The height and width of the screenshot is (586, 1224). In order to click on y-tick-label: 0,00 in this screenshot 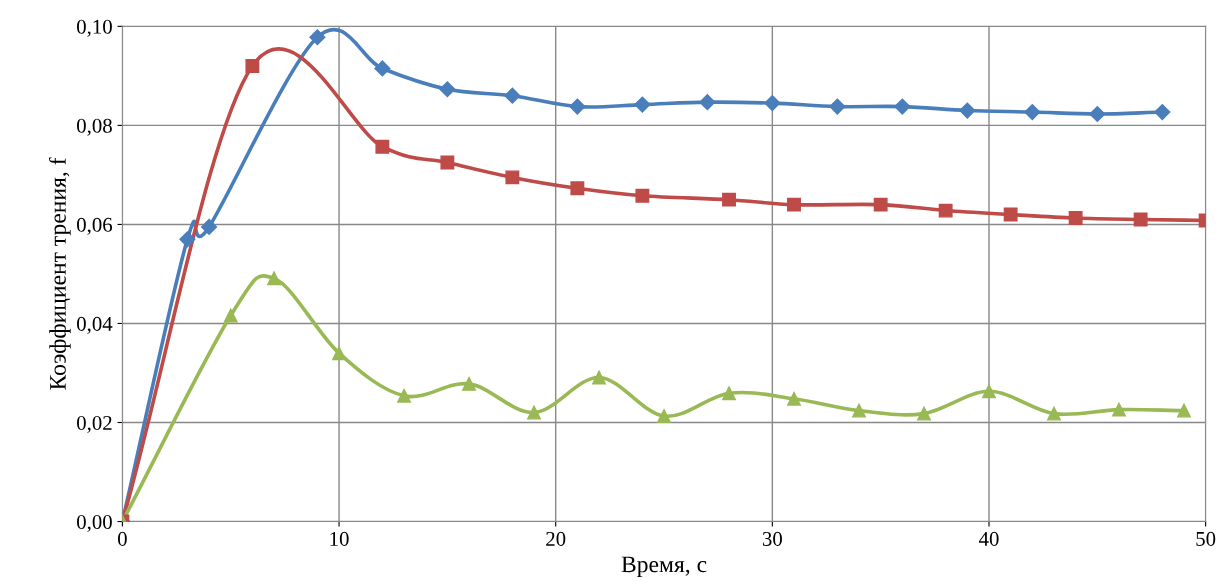, I will do `click(94, 523)`.